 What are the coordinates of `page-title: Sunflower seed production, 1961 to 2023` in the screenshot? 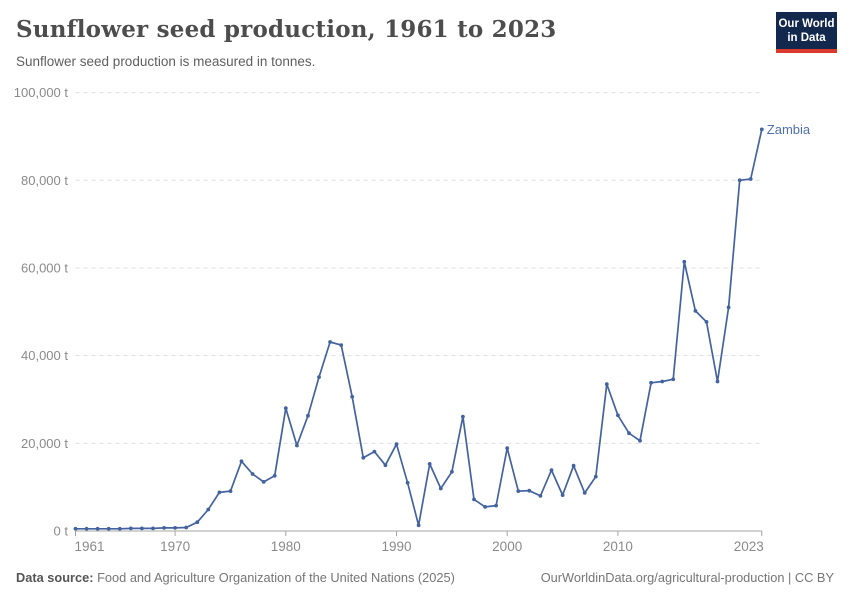 It's located at (286, 29).